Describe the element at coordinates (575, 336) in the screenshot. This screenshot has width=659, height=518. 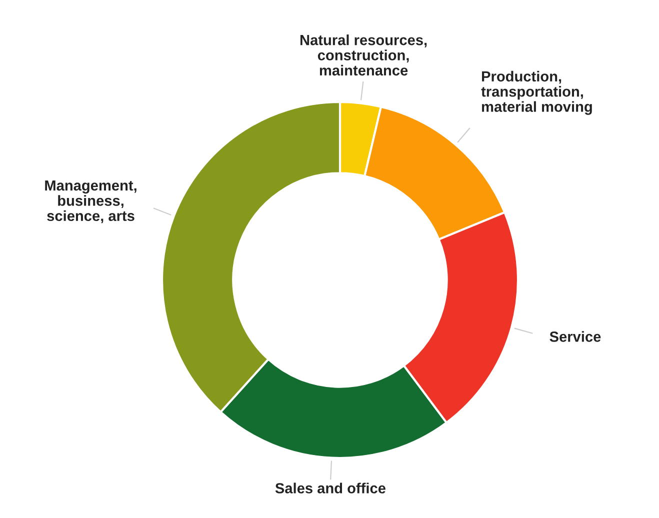
I see `slice-label: Service` at that location.